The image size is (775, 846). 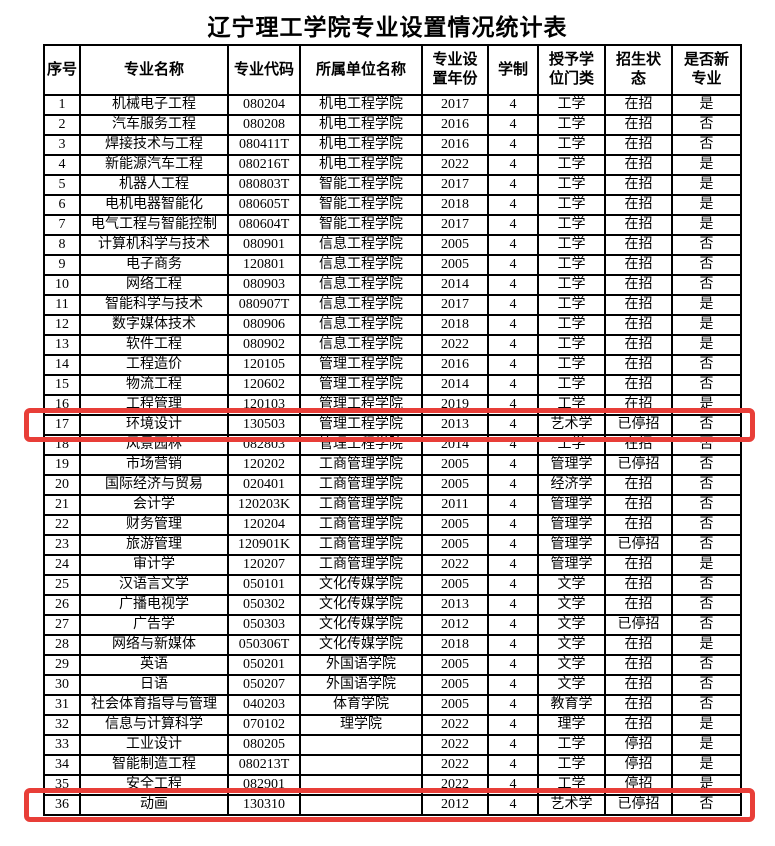 I want to click on page-title: 辽宁理工学院专业设置情况统计表, so click(x=387, y=27).